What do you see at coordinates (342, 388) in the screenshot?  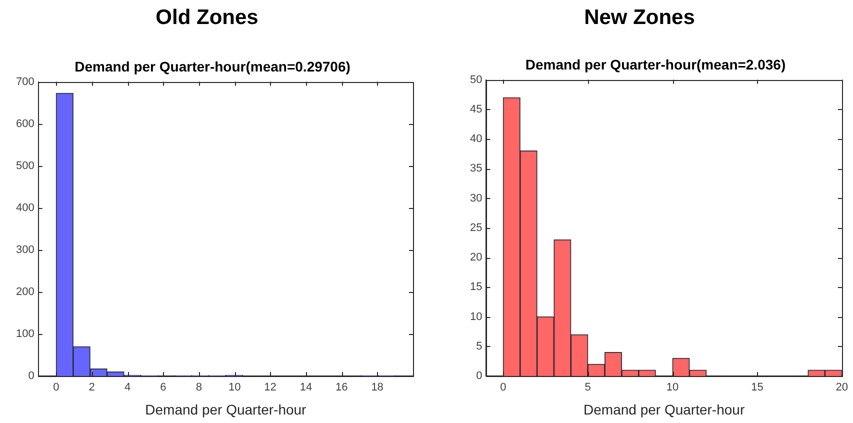 I see `x-tick-label: 16` at bounding box center [342, 388].